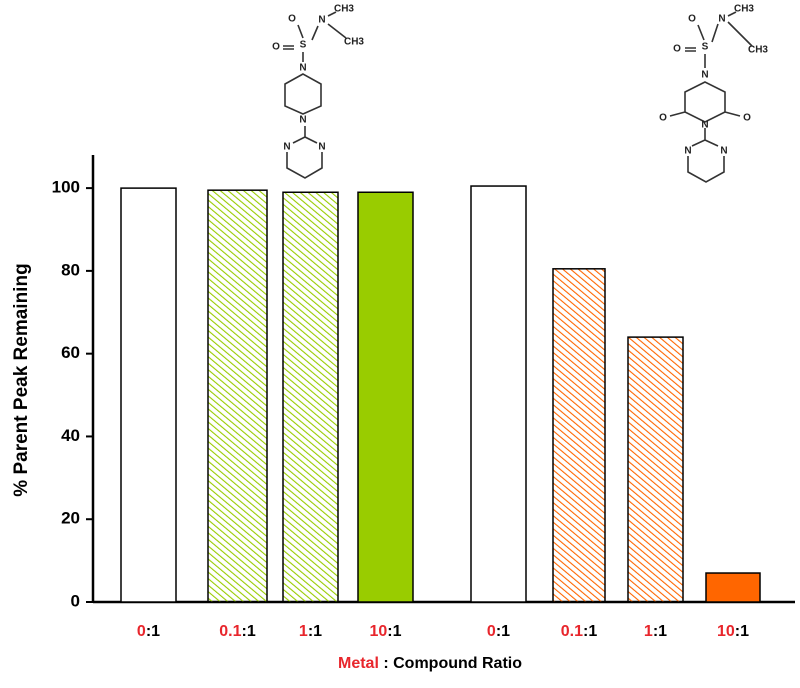  What do you see at coordinates (450, 663) in the screenshot?
I see `x-axis-label-rest: : Compound Ratio` at bounding box center [450, 663].